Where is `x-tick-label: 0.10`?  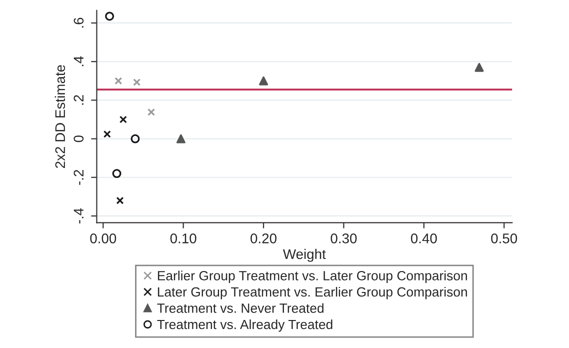 x-tick-label: 0.10 is located at coordinates (183, 239).